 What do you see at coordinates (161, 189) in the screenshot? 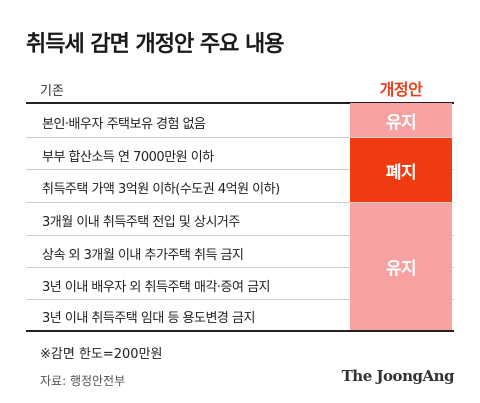
I see `table-row: 취득주택 가액 3억원 이하(수도권 4억원 이하)` at bounding box center [161, 189].